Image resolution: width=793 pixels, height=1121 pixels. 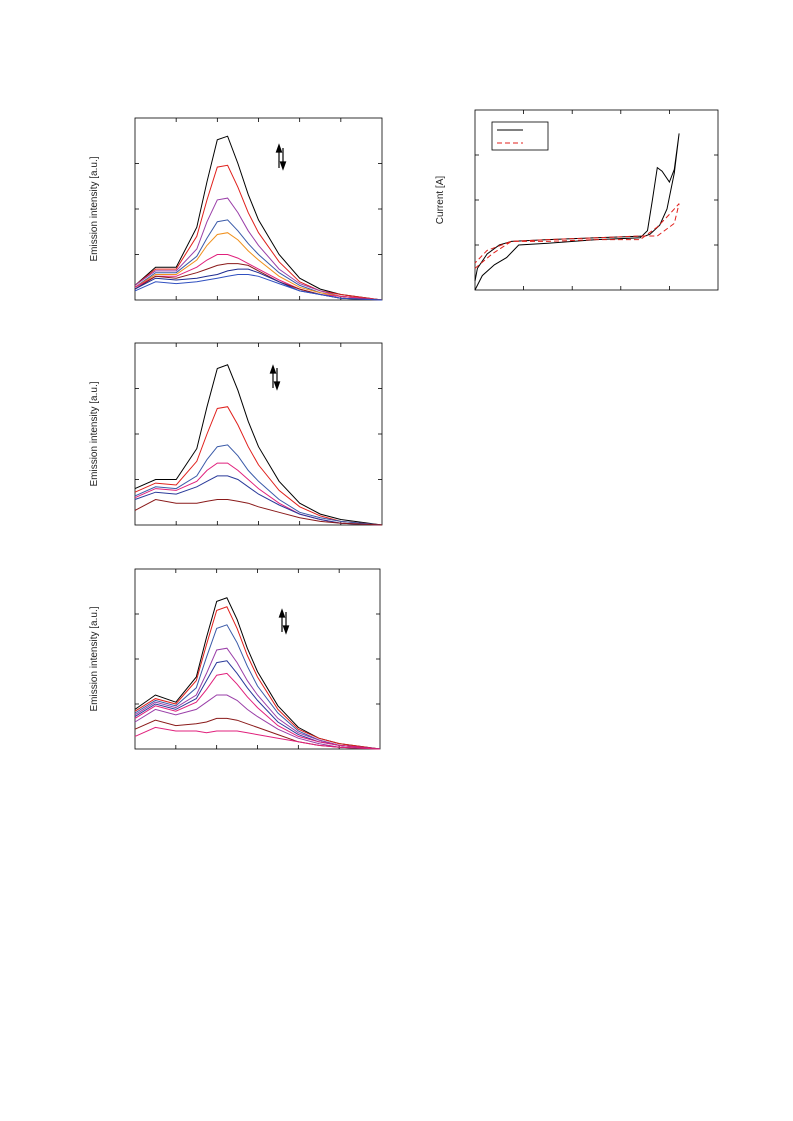 What do you see at coordinates (279, 389) in the screenshot?
I see `arrows` at bounding box center [279, 389].